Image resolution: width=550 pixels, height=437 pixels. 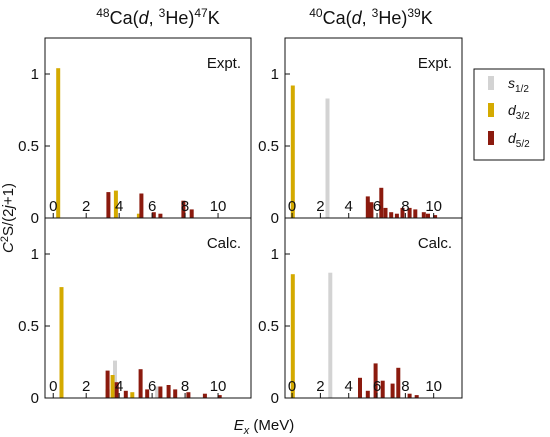 I want to click on xtick-label-k39-calc-2: 4, so click(x=349, y=386).